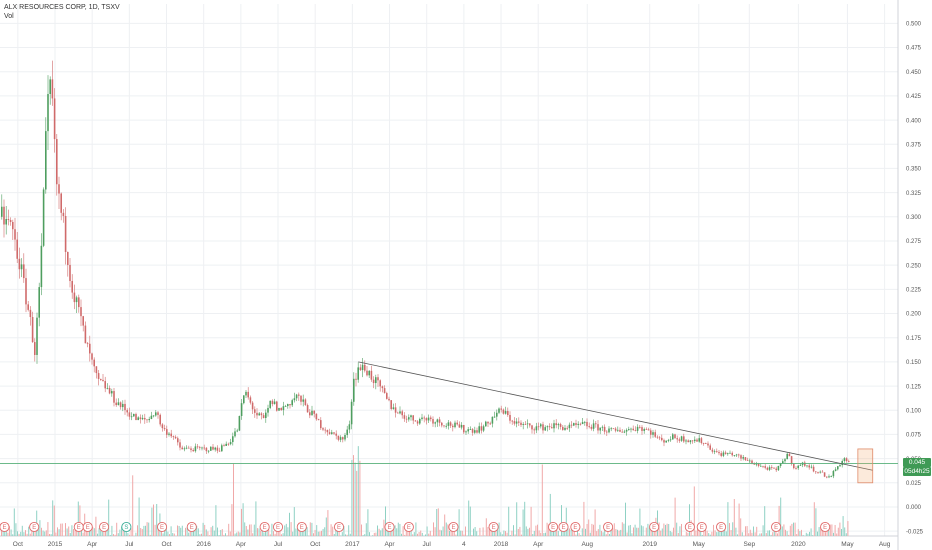 The height and width of the screenshot is (550, 932). What do you see at coordinates (885, 544) in the screenshot?
I see `x-tick-label: Aug` at bounding box center [885, 544].